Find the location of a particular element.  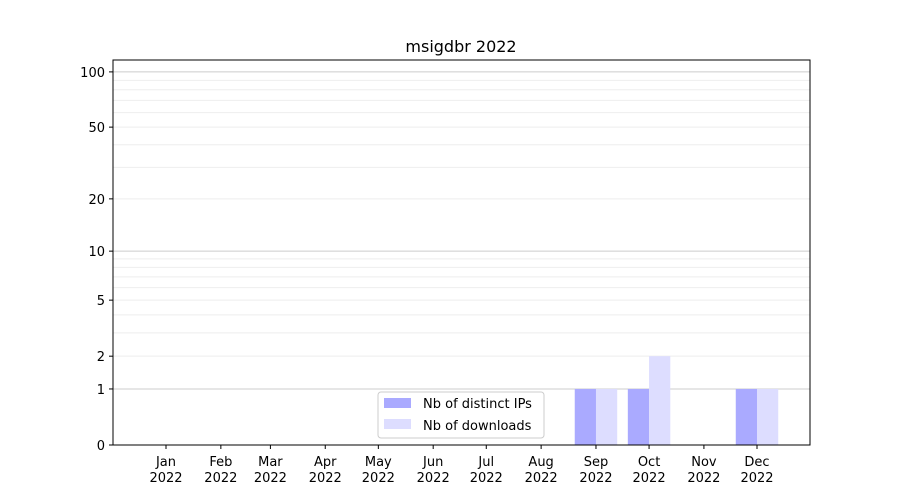

legend-label-downloads: Nb of downloads is located at coordinates (477, 426).